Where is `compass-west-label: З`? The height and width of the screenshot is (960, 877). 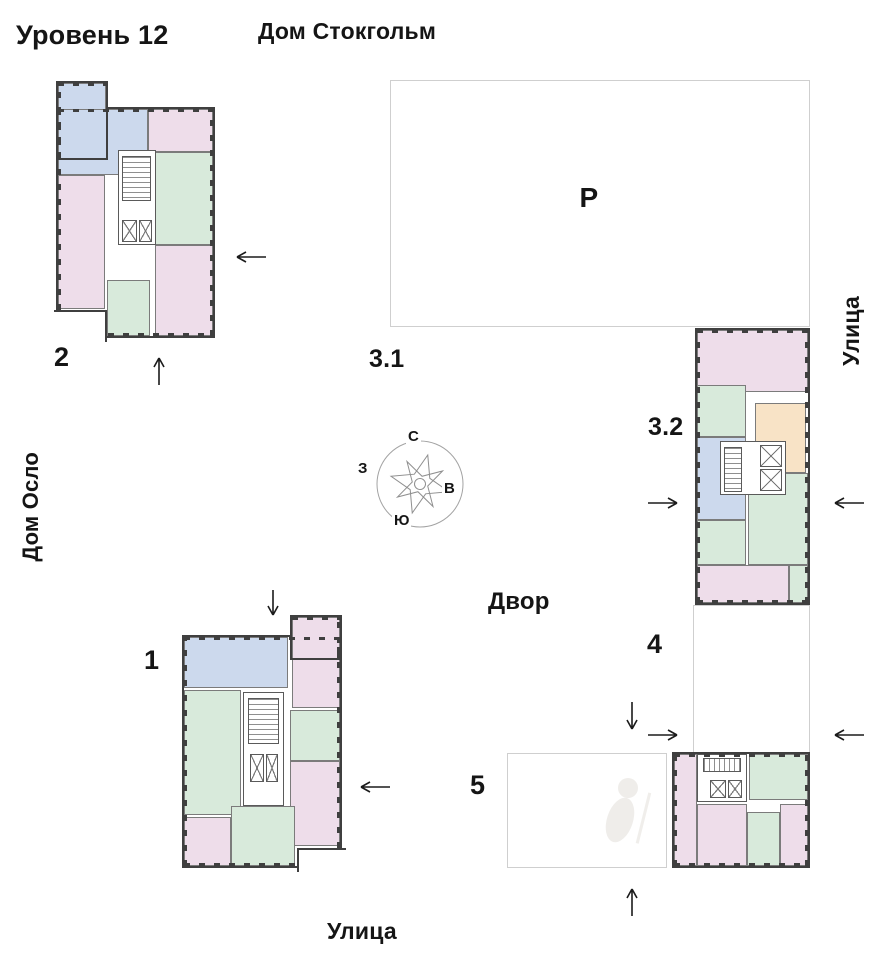
compass-west-label: З is located at coordinates (363, 468).